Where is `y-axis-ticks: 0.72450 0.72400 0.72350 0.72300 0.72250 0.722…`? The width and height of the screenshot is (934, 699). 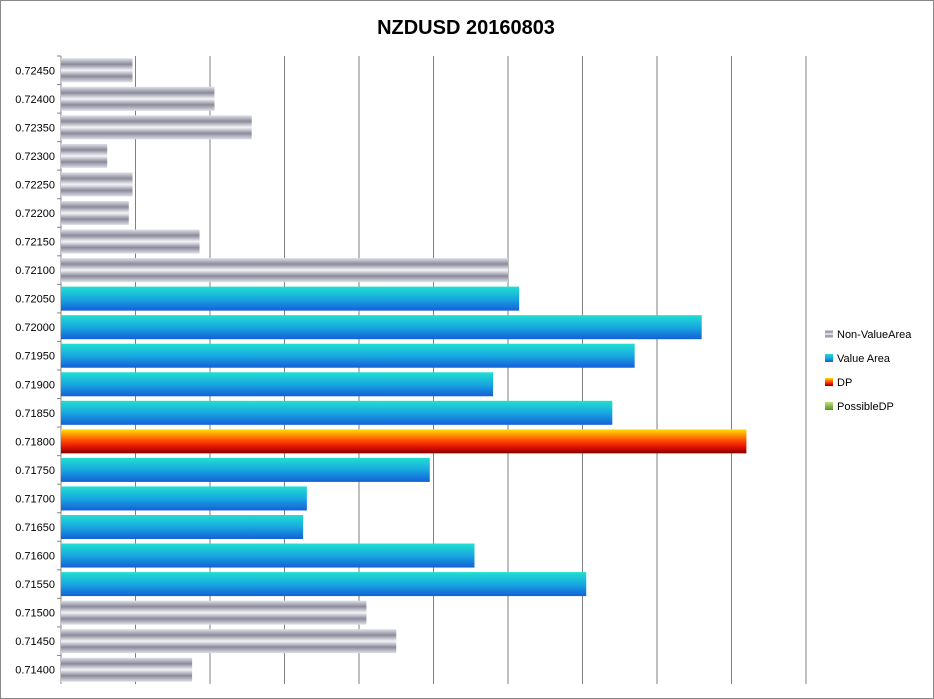 y-axis-ticks: 0.72450 0.72400 0.72350 0.72300 0.72250 0.722… is located at coordinates (38, 366).